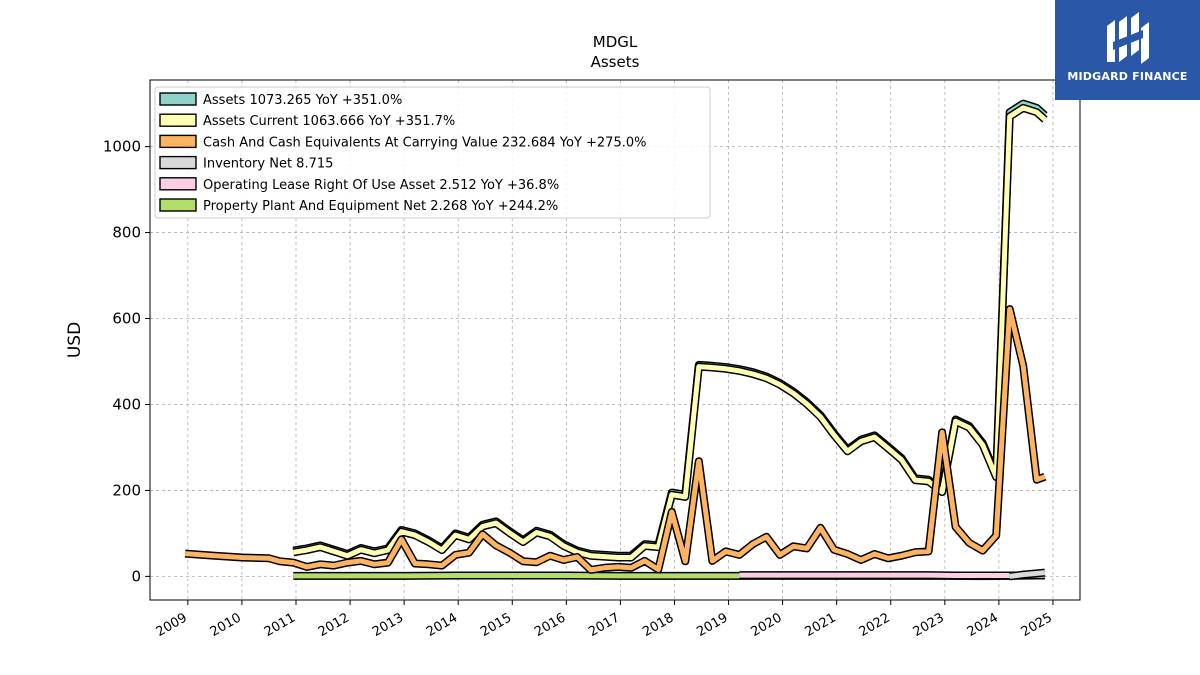 This screenshot has height=675, width=1200. I want to click on chart-subtitle: Assets, so click(615, 62).